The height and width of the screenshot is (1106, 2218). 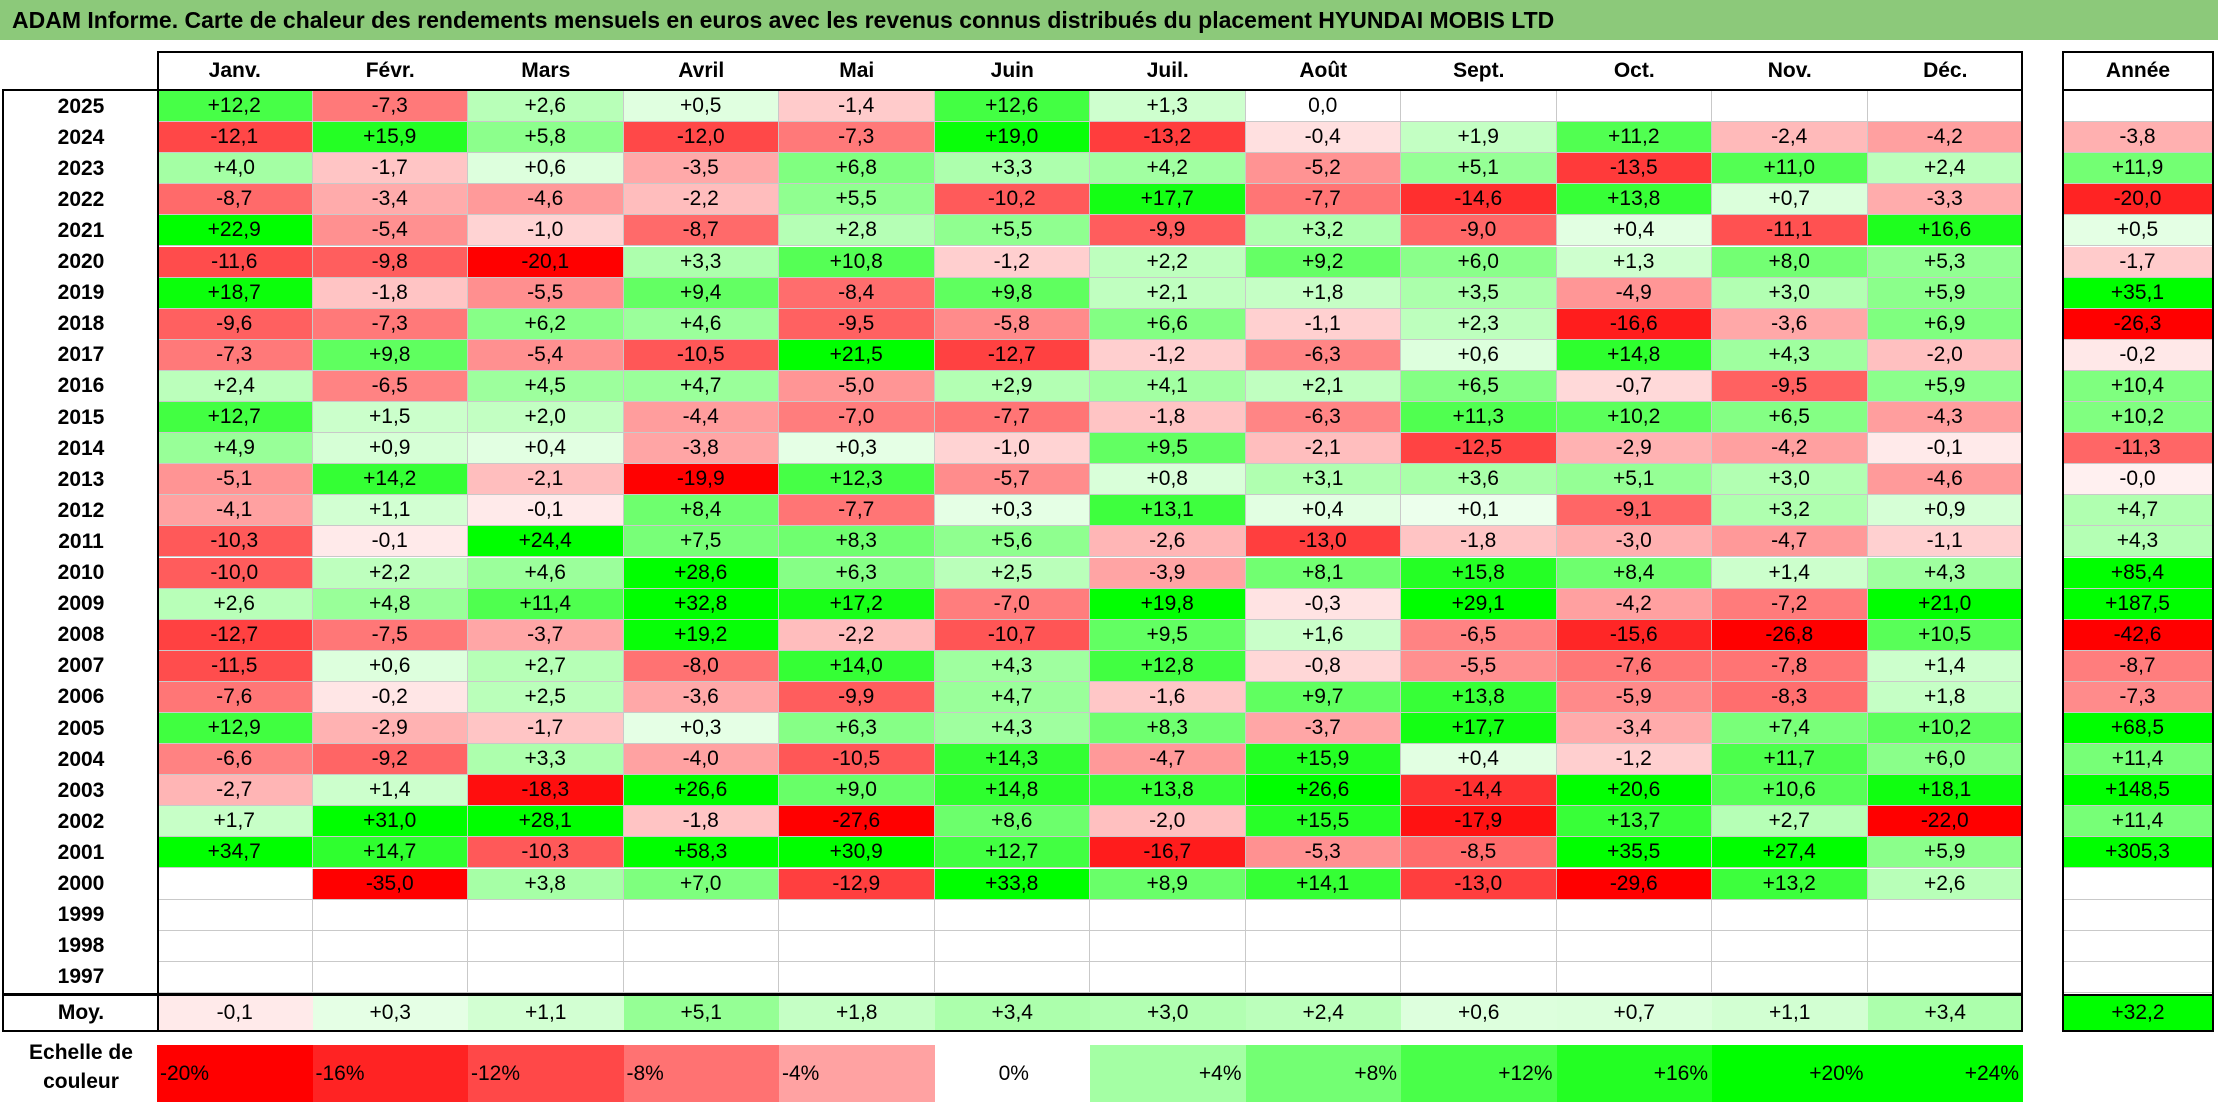 I want to click on heatmap-cell: -18,3, so click(x=546, y=791).